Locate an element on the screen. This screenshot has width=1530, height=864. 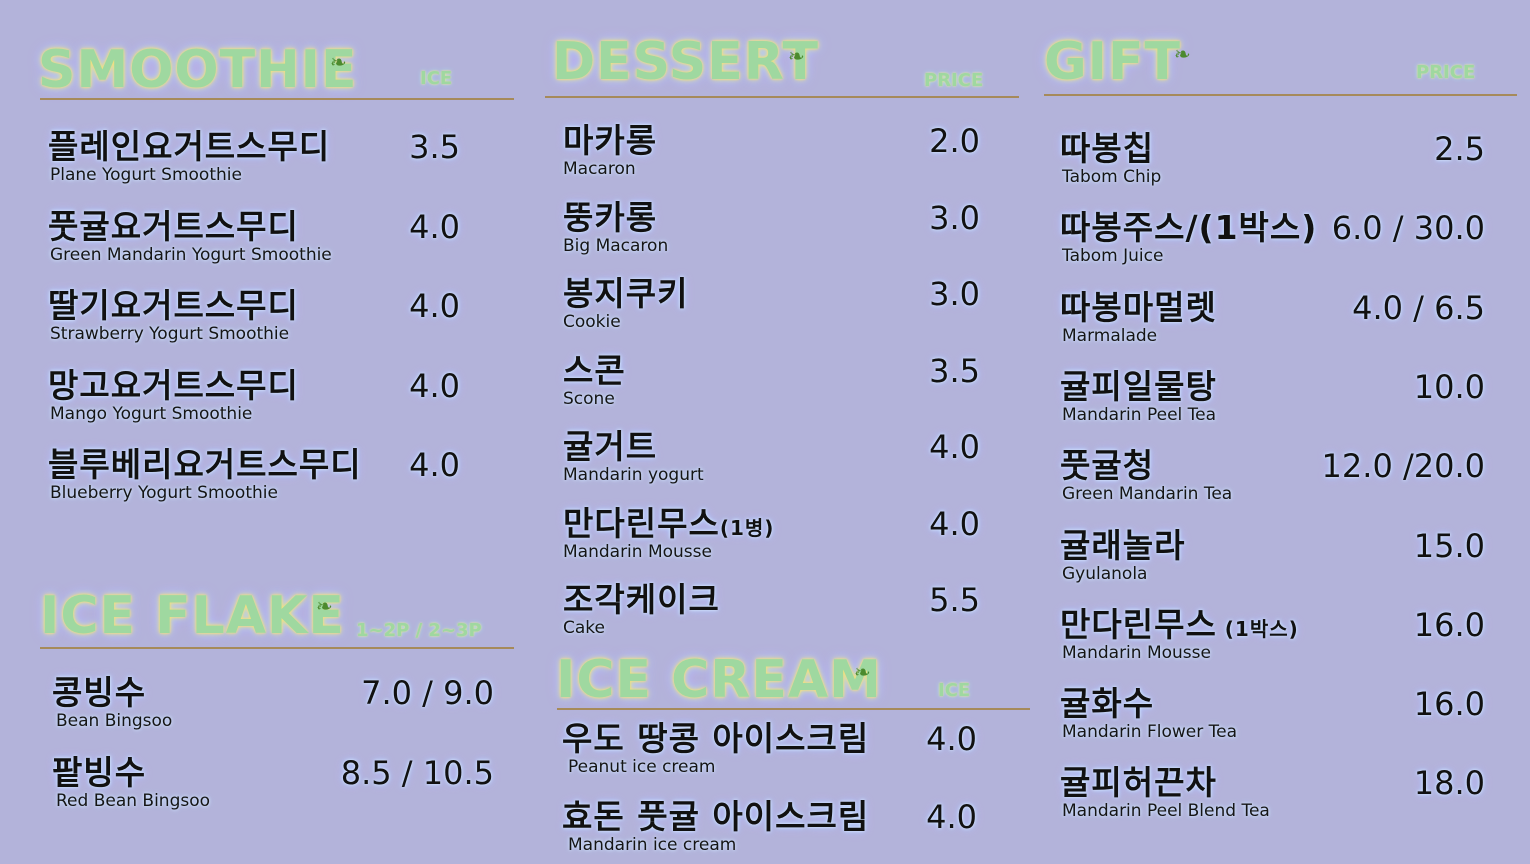
menu-item: 풋귤청 Green Mandarin Tea is located at coordinates (1146, 476).